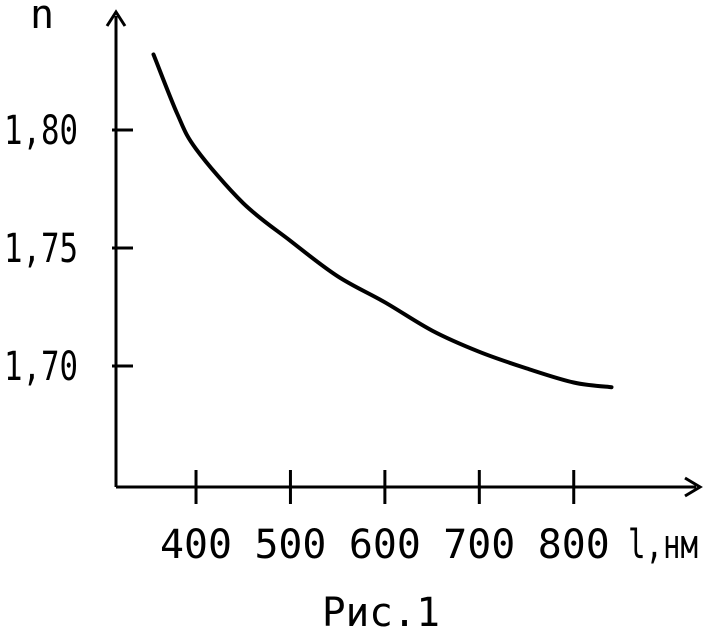  What do you see at coordinates (663, 545) in the screenshot?
I see `x-axis-label: l,нм` at bounding box center [663, 545].